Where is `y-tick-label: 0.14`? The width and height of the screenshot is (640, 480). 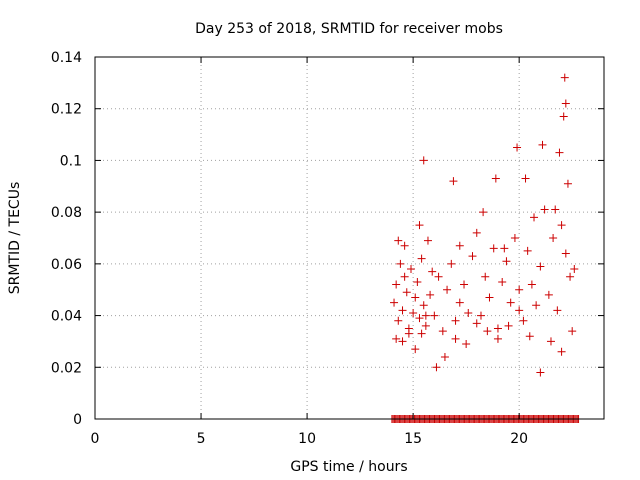
y-tick-label: 0.14 is located at coordinates (66, 58).